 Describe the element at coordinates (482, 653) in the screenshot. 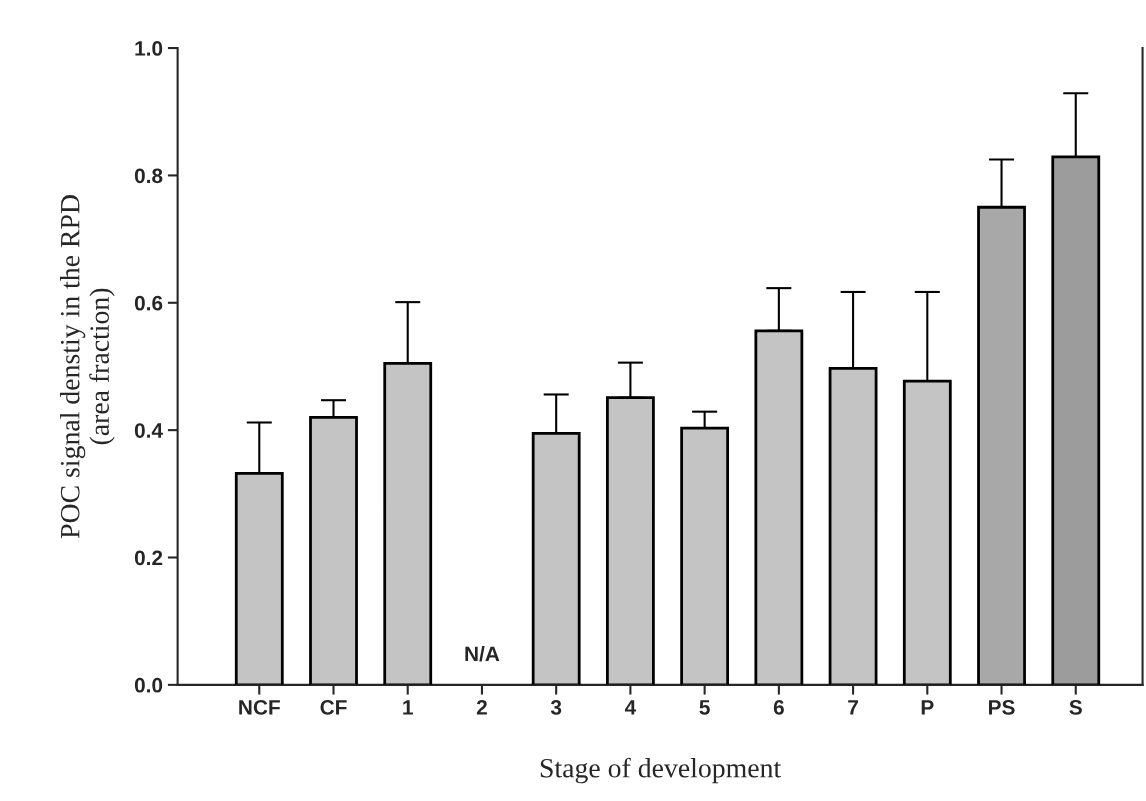

I see `annotation: N/A` at that location.